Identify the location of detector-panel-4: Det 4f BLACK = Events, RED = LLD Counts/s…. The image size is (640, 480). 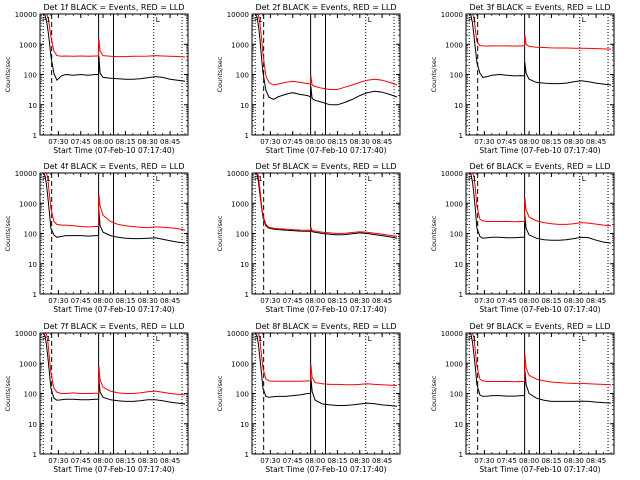
(96, 238).